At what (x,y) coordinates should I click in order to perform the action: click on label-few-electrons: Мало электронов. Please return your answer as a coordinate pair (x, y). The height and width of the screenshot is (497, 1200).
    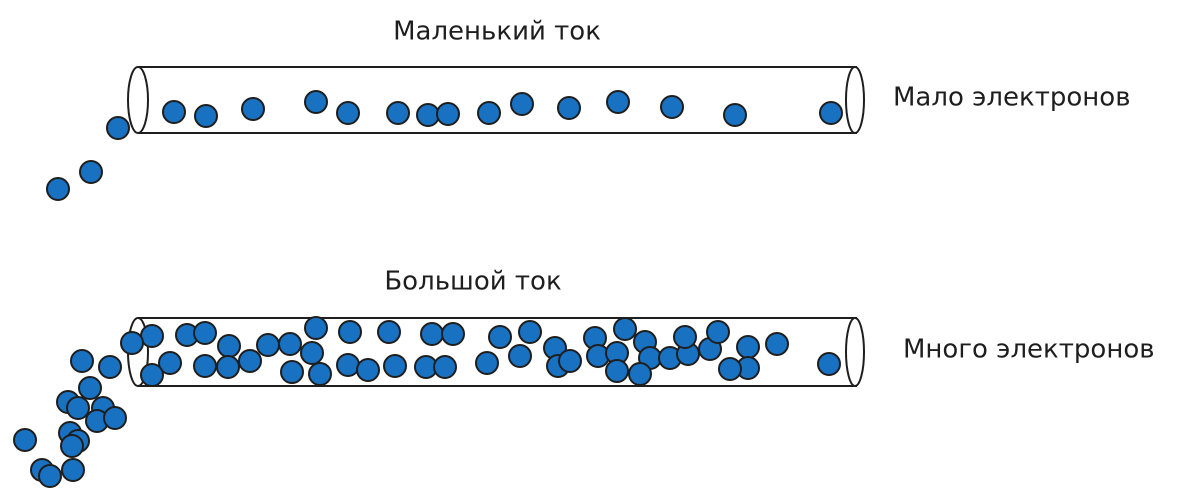
    Looking at the image, I should click on (1012, 98).